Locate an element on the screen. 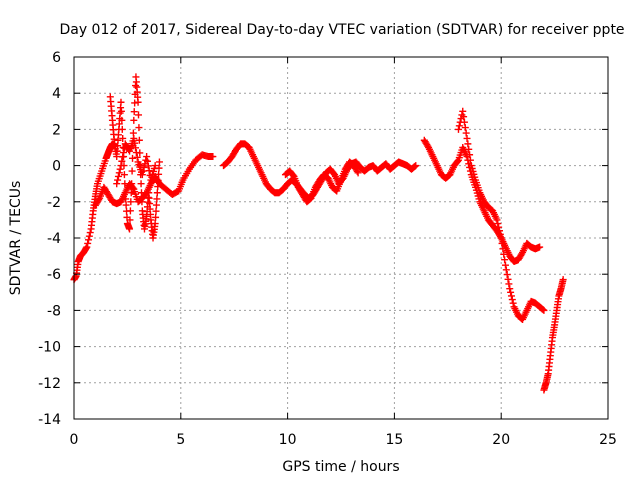 The height and width of the screenshot is (480, 640). y-tick-labels: 6 4 2 0 -2 -4 -6 -8 -10 -12 -14 is located at coordinates (49, 239).